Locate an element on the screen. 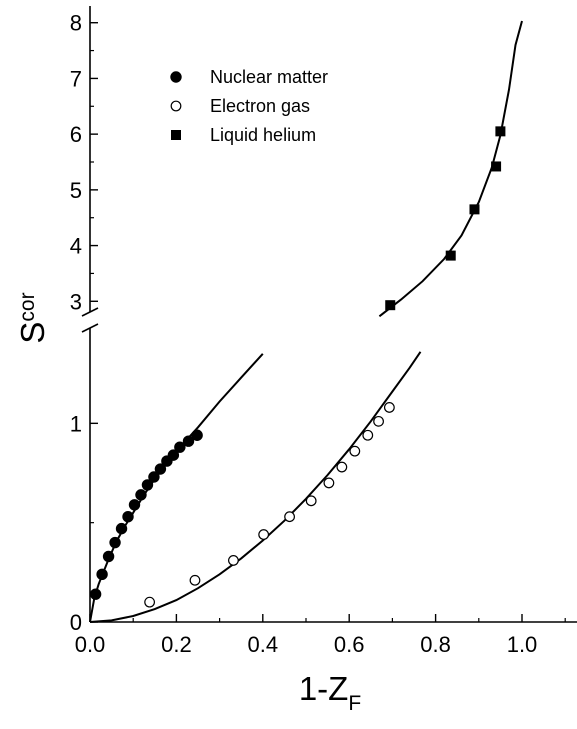  x-tick-label: 0.2 is located at coordinates (176, 644).